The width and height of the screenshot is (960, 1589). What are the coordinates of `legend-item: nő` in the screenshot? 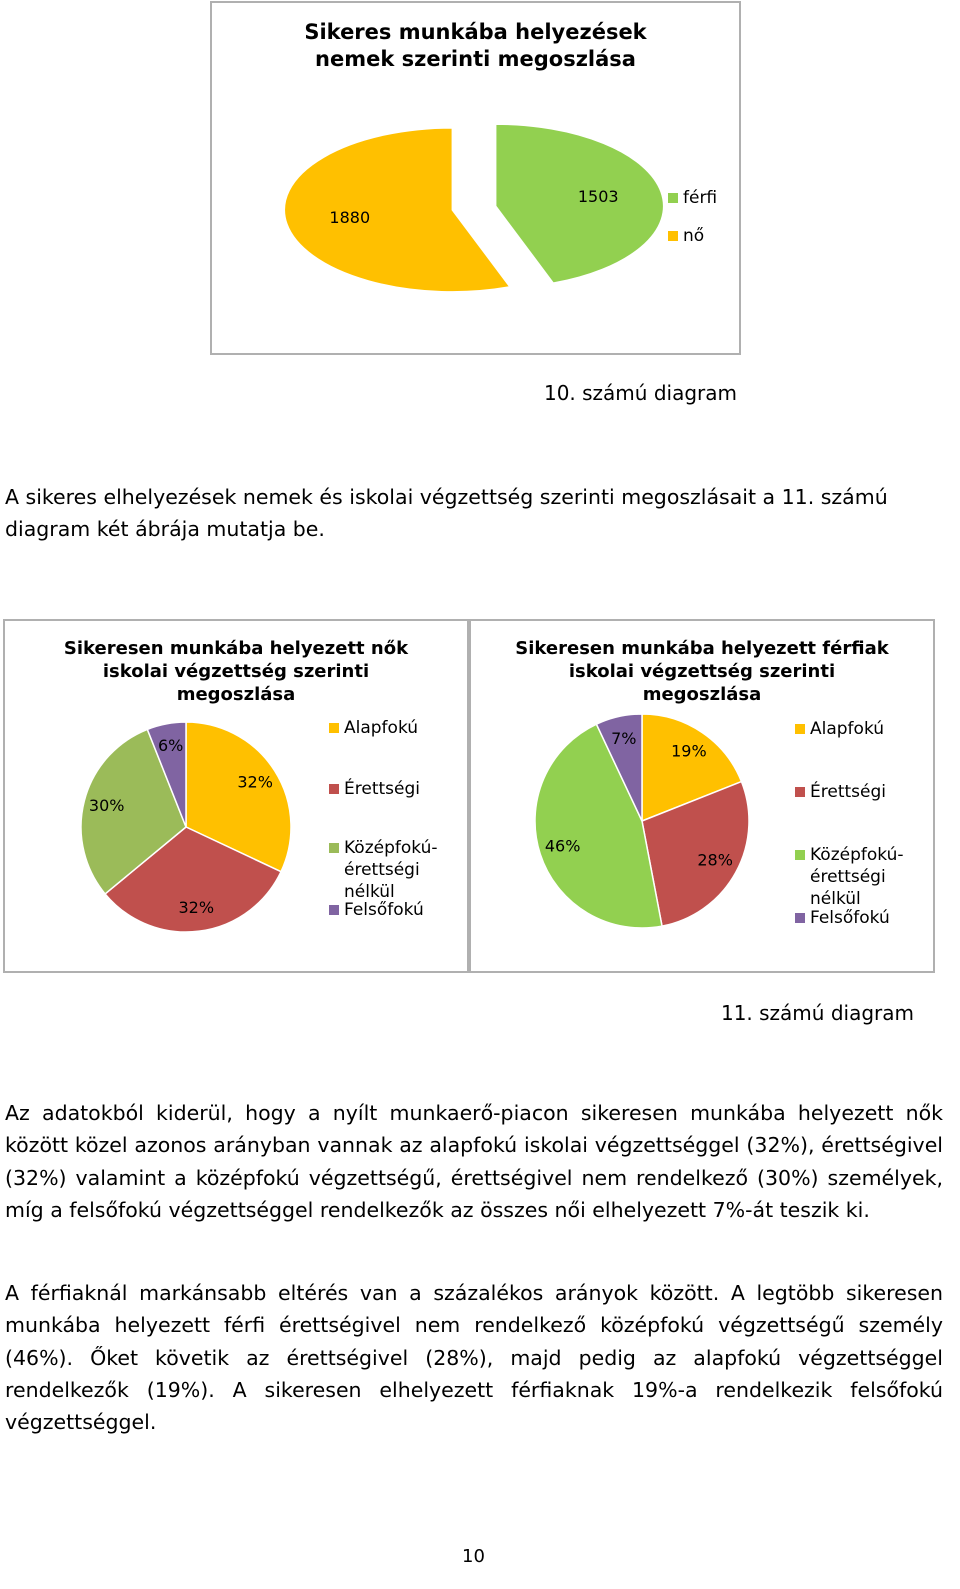 It's located at (708, 236).